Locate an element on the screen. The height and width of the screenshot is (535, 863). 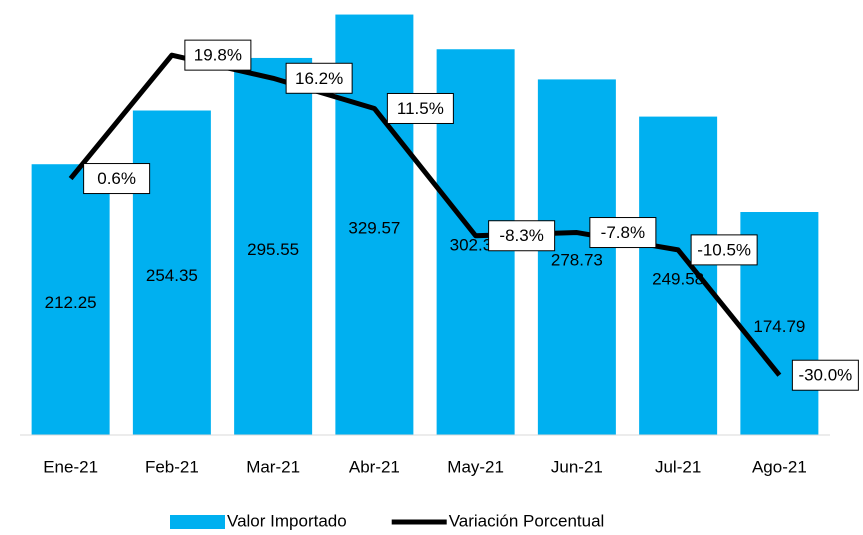
line-value-label: 19.8% is located at coordinates (218, 55).